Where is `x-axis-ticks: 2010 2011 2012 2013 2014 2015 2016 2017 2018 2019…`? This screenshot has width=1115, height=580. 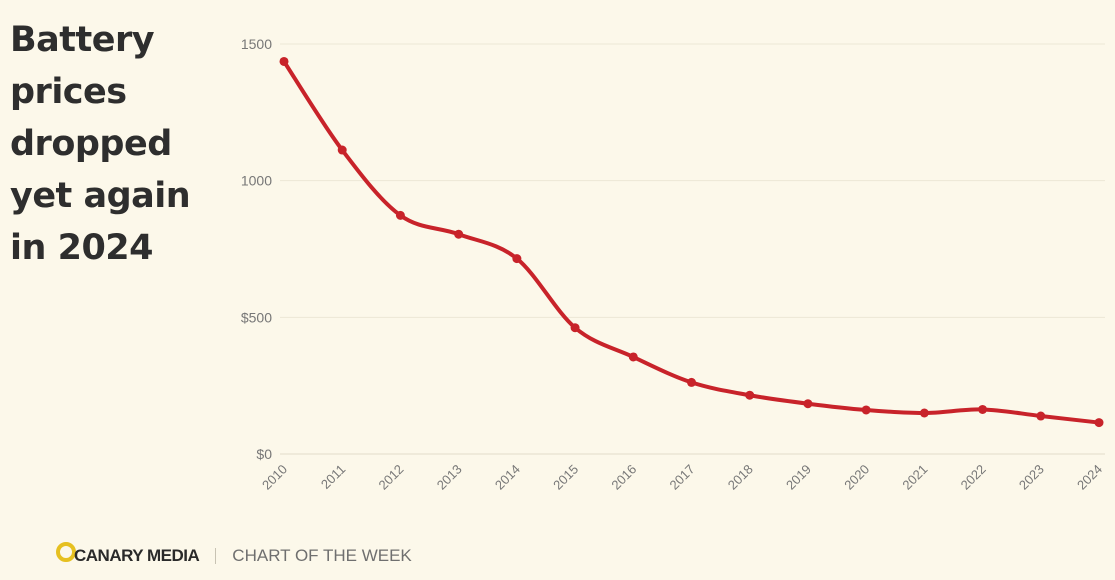 x-axis-ticks: 2010 2011 2012 2013 2014 2015 2016 2017 2018 2019… is located at coordinates (682, 477).